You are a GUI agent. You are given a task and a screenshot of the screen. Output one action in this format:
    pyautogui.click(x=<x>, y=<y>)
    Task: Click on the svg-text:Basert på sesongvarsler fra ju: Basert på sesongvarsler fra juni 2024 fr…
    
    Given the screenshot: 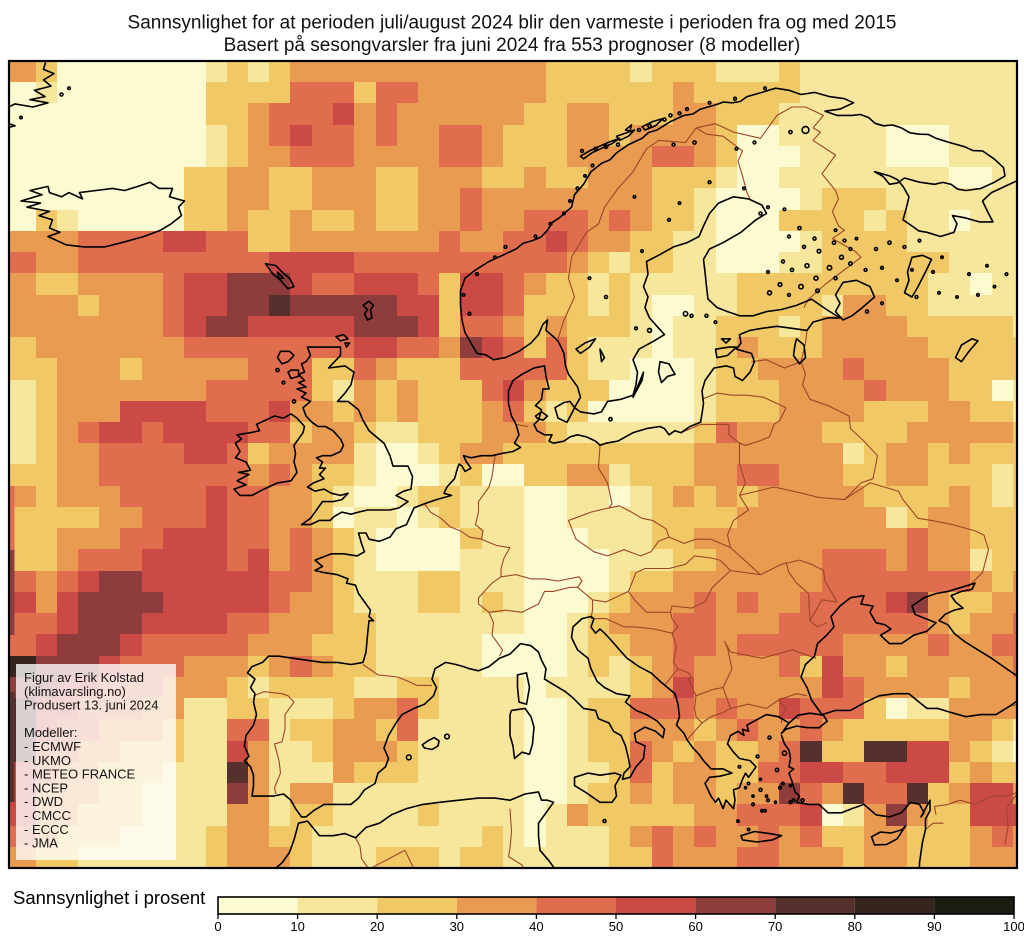 What is the action you would take?
    pyautogui.click(x=512, y=45)
    